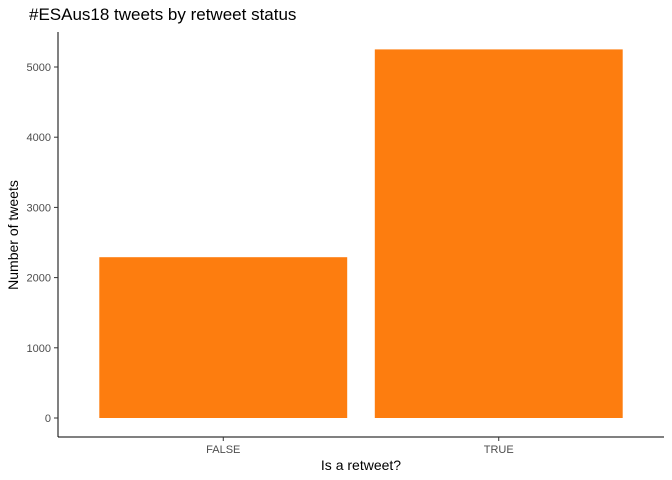 The image size is (672, 480). Describe the element at coordinates (163, 14) in the screenshot. I see `chart-title: #ESAus18 tweets by retweet status` at that location.